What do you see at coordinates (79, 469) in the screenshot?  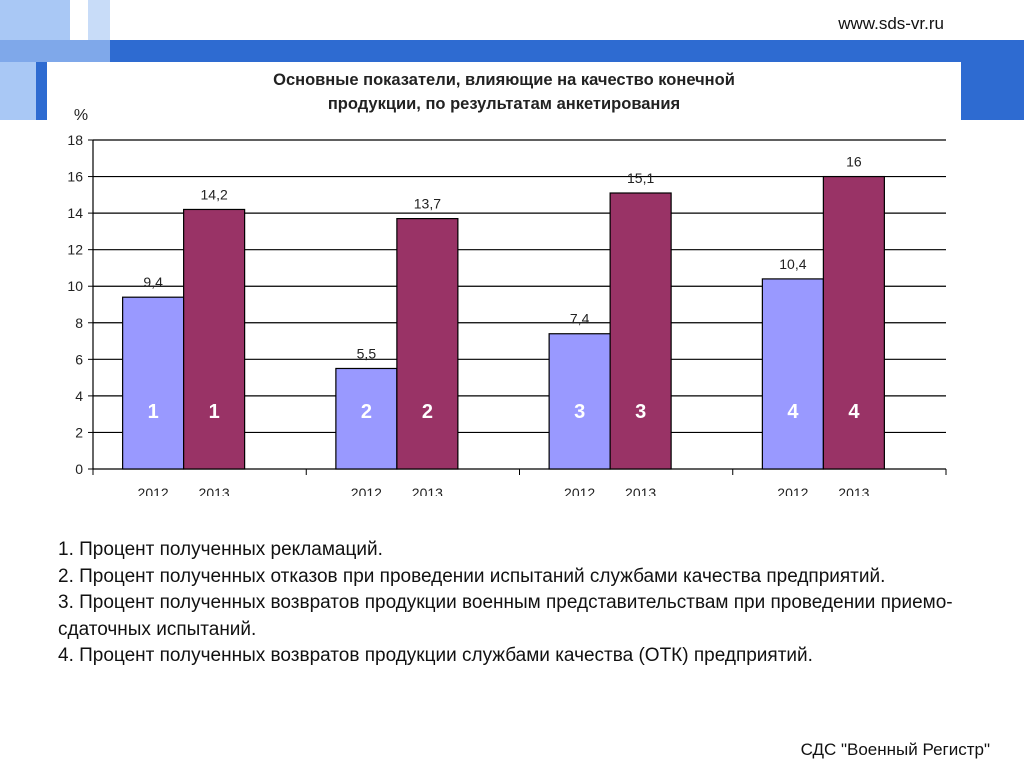 I see `y-tick-label: 0` at bounding box center [79, 469].